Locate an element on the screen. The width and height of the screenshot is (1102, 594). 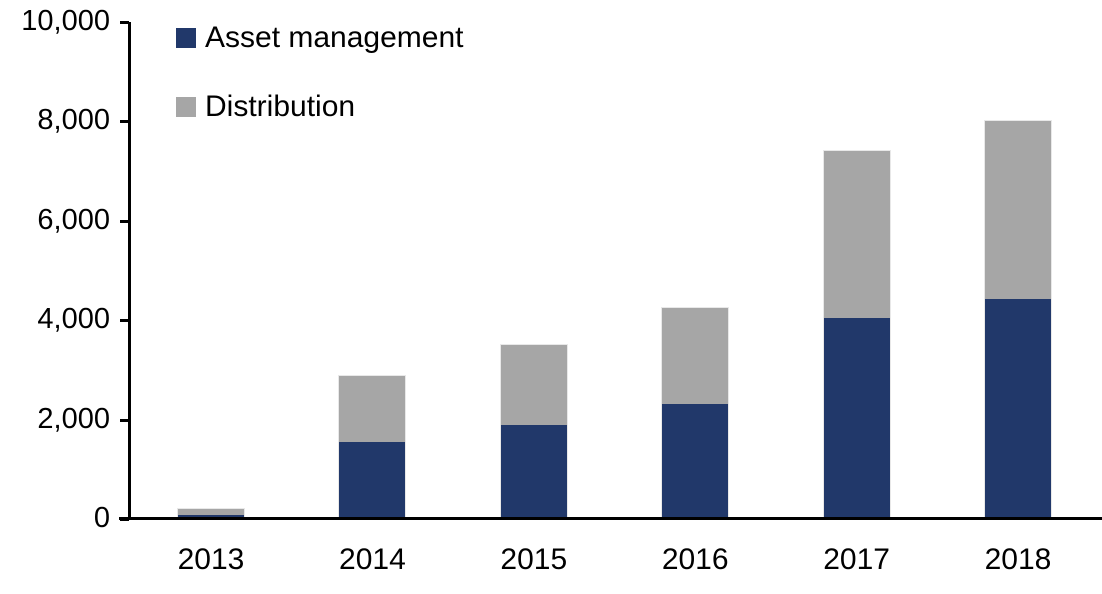
legend-item-distribution: Distribution is located at coordinates (319, 106).